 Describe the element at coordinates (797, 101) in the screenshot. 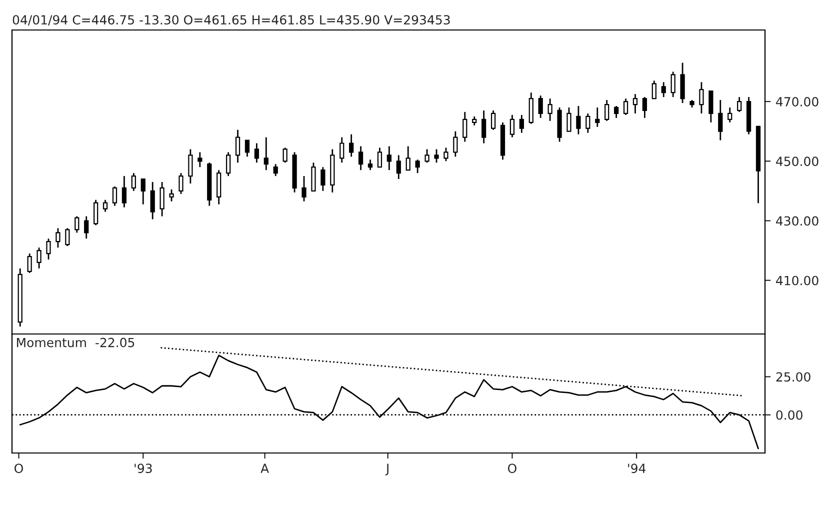

I see `y-tick-label: 470.00` at that location.